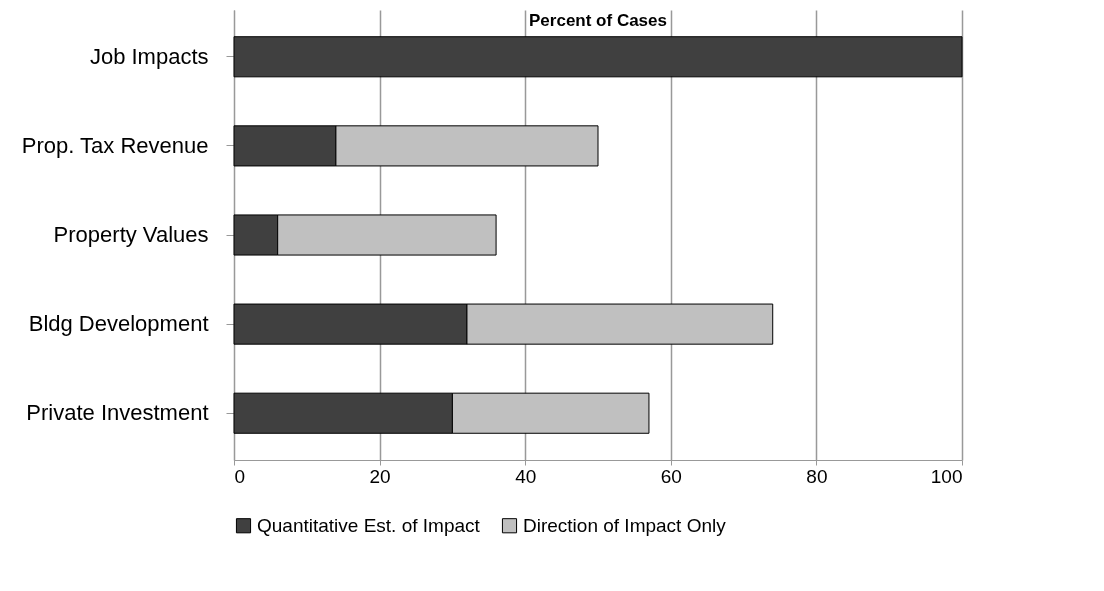 The image size is (1104, 591). What do you see at coordinates (380, 476) in the screenshot?
I see `x-tick-label: 20` at bounding box center [380, 476].